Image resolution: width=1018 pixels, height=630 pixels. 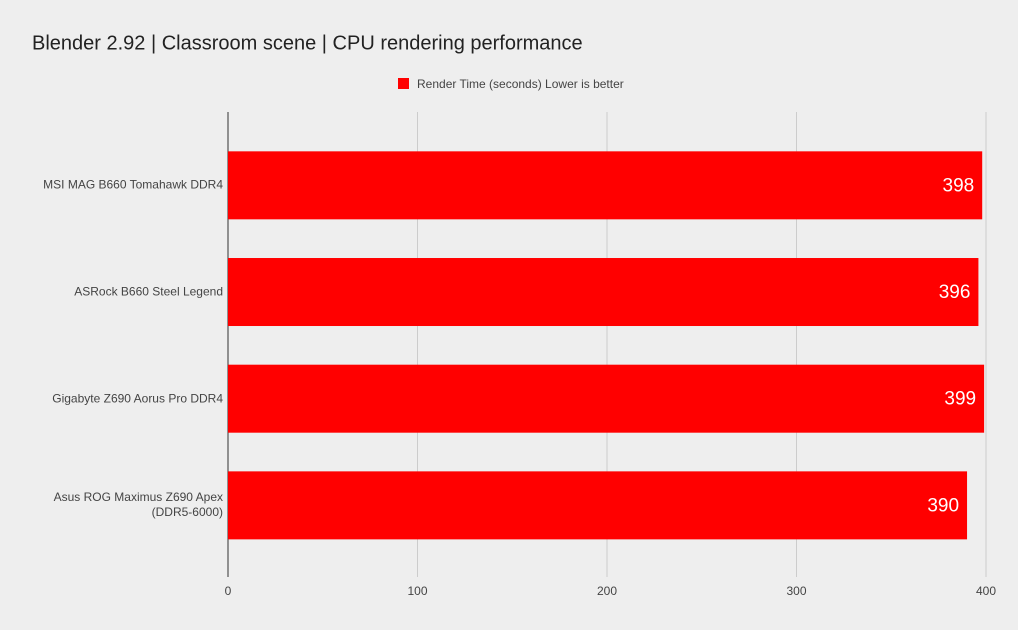 I want to click on y-tick-label: Asus ROG Maximus Z690 Apex (DDR5-6000), so click(x=138, y=505).